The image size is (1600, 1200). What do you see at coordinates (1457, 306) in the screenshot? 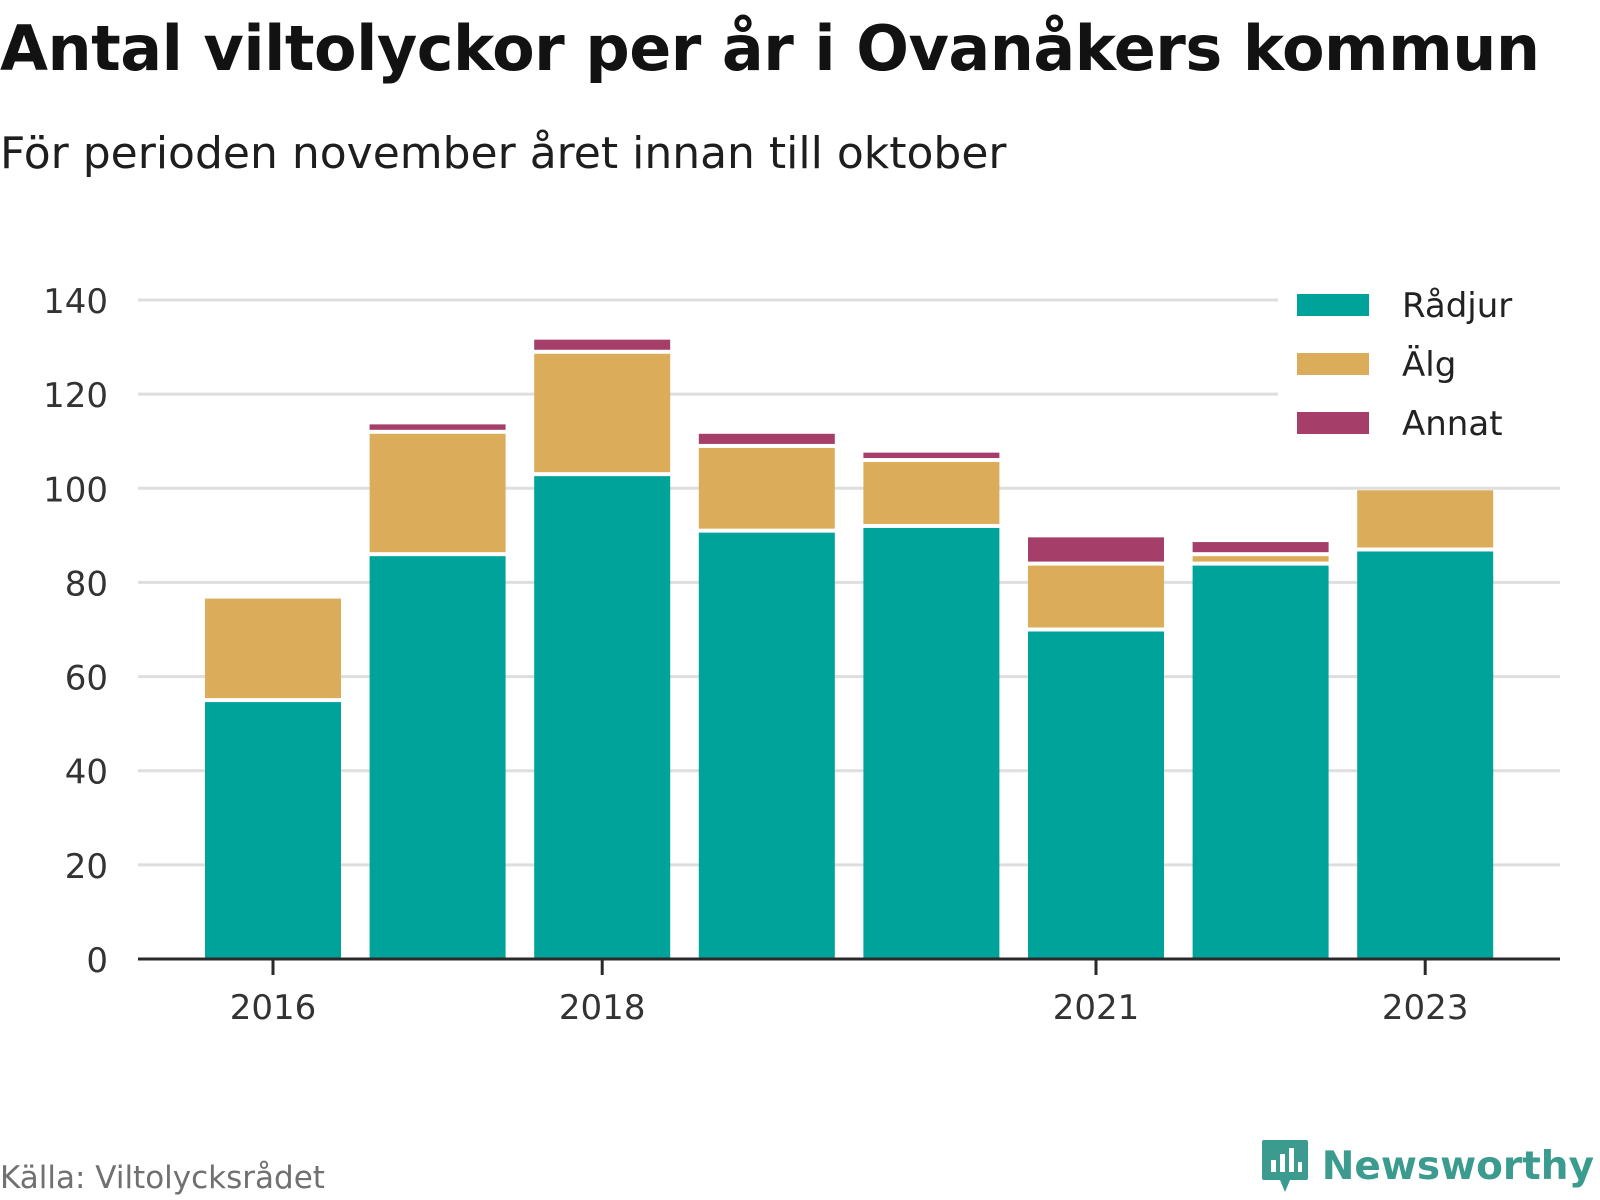
I see `legend-label: Rådjur` at bounding box center [1457, 306].